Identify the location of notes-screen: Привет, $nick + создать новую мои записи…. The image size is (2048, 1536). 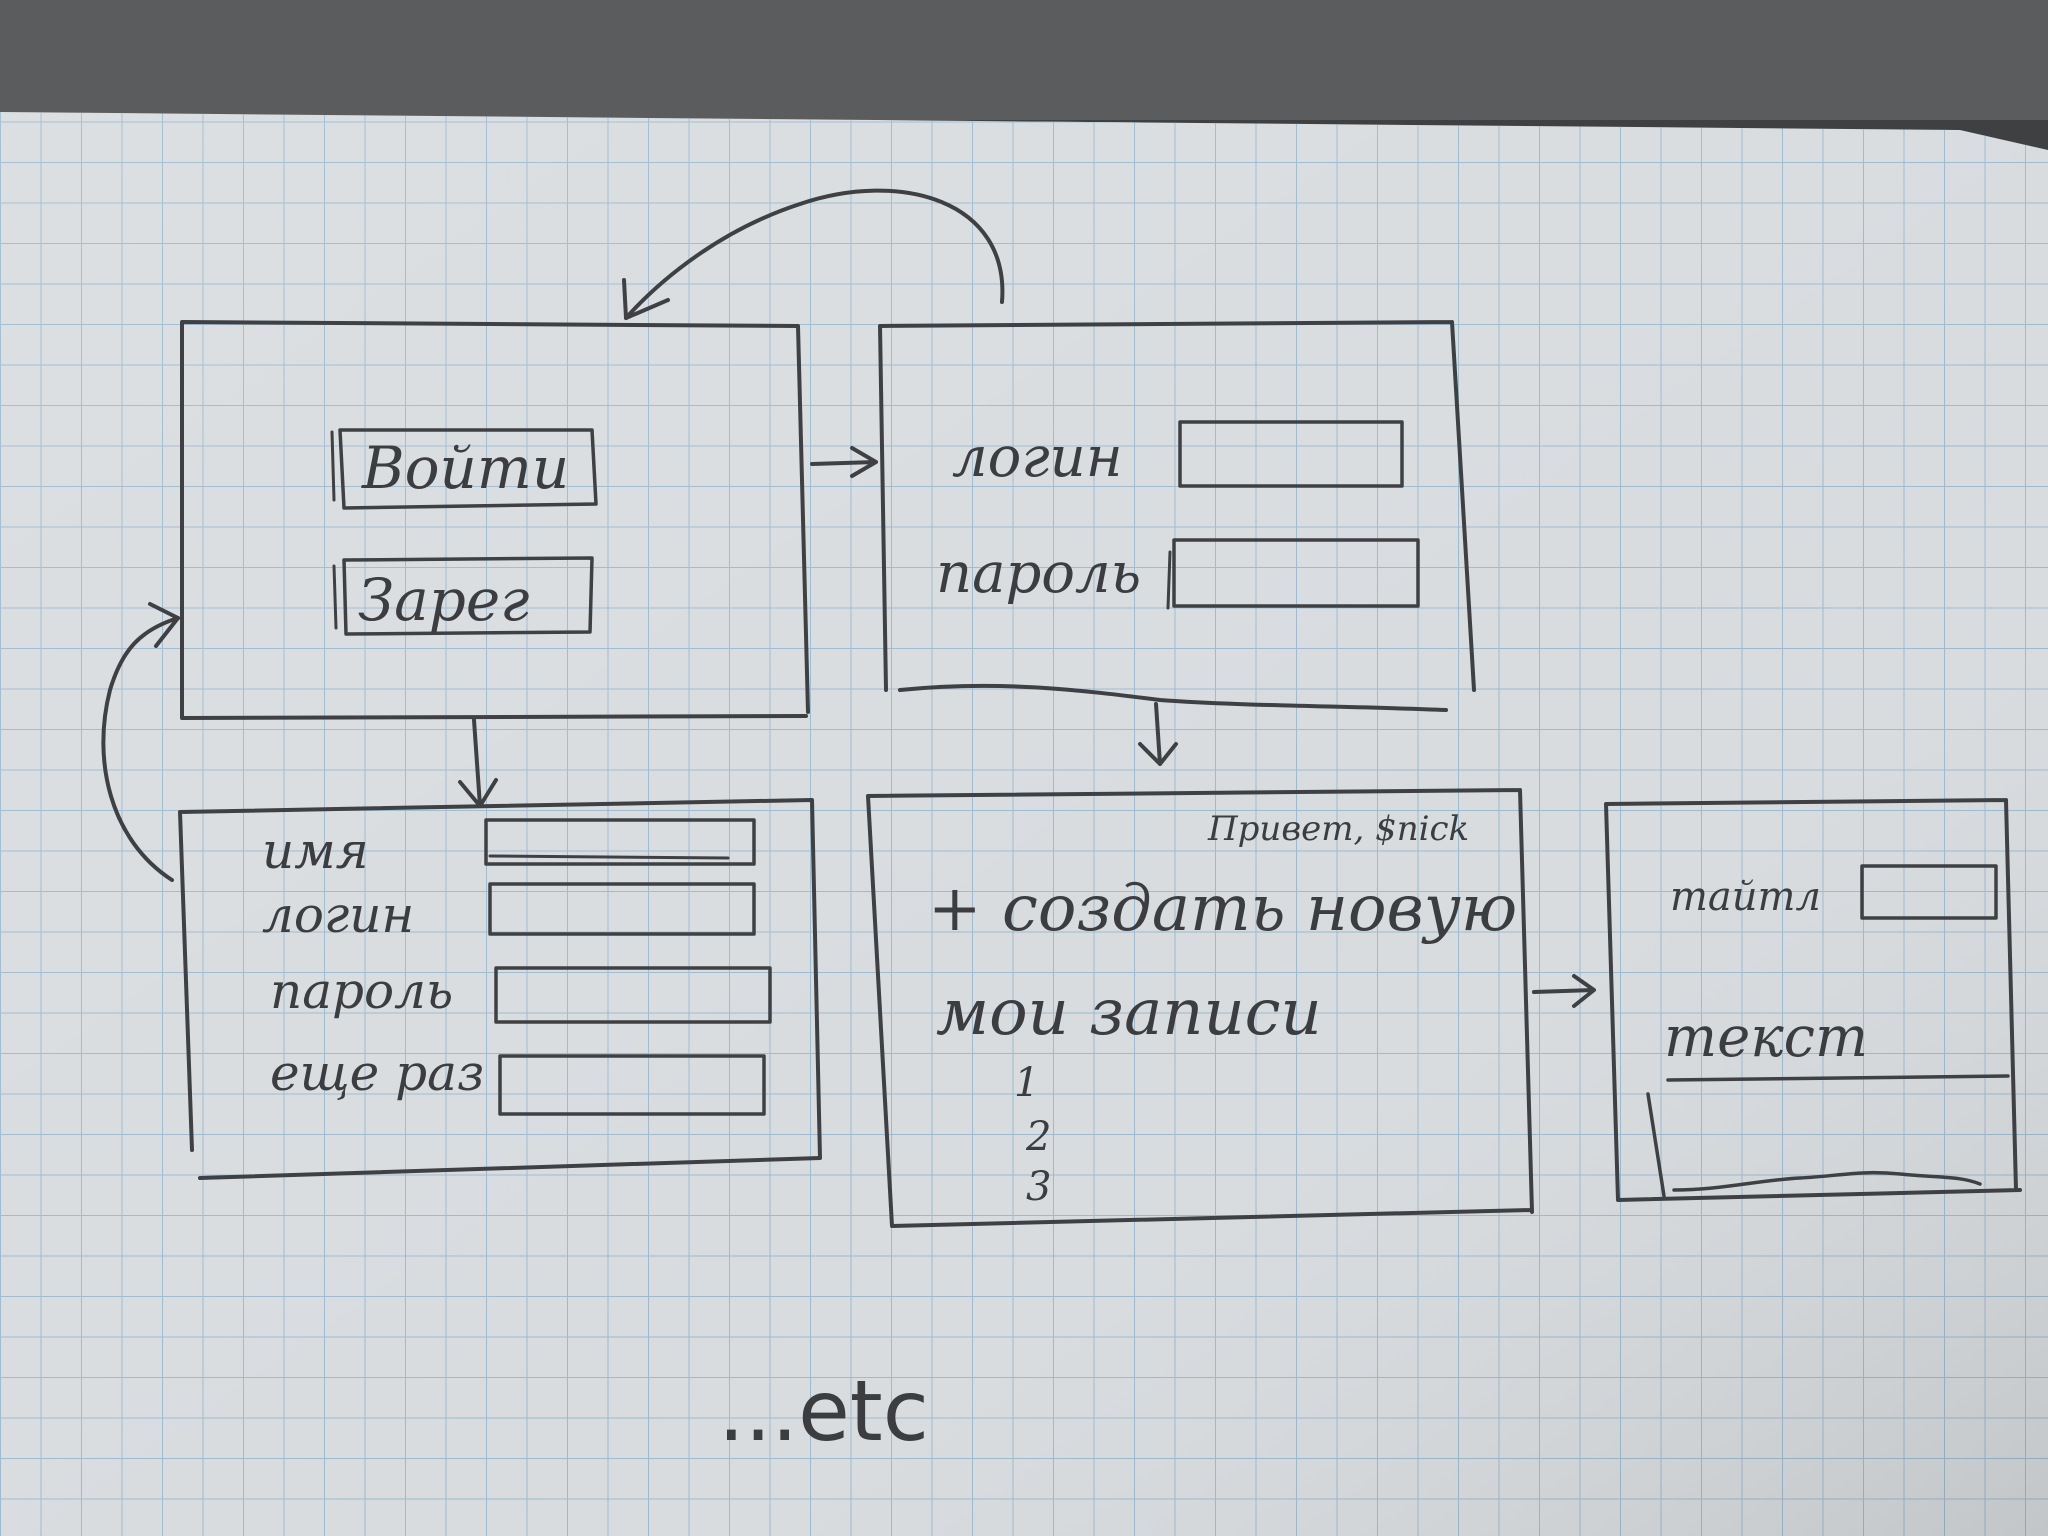
(1200, 1008).